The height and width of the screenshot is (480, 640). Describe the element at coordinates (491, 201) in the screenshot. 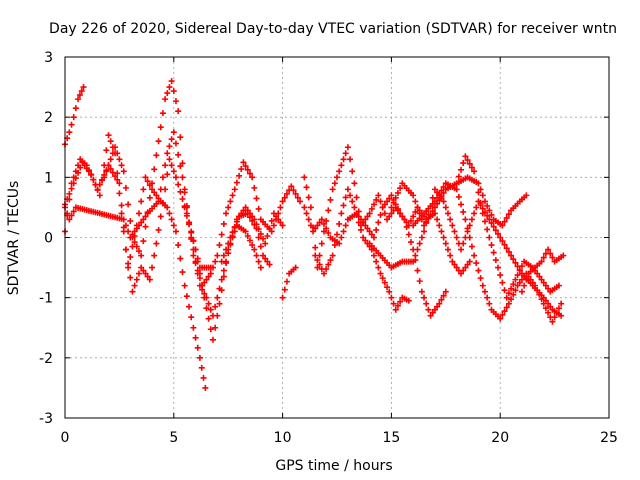

I see `series-arc-o` at that location.